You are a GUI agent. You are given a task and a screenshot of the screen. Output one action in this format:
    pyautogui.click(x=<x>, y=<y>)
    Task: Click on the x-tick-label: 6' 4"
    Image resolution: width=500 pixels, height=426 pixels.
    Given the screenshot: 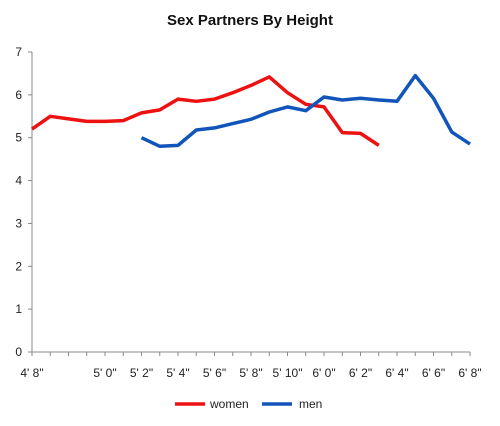 What is the action you would take?
    pyautogui.click(x=396, y=373)
    